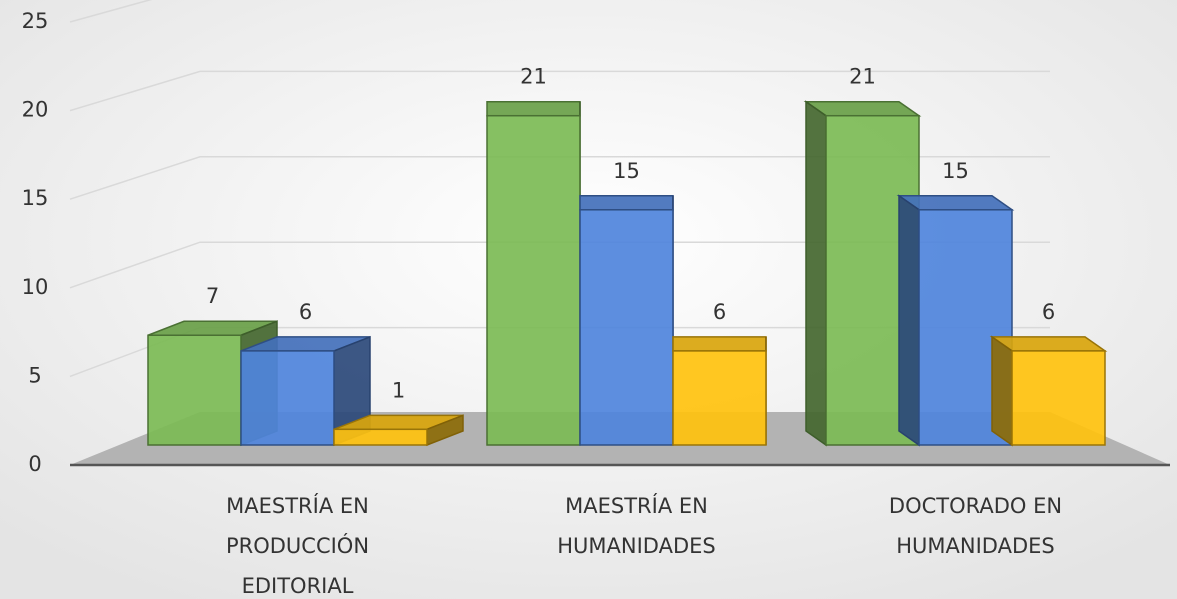  Describe the element at coordinates (34, 464) in the screenshot. I see `y-tick-label: 0` at that location.